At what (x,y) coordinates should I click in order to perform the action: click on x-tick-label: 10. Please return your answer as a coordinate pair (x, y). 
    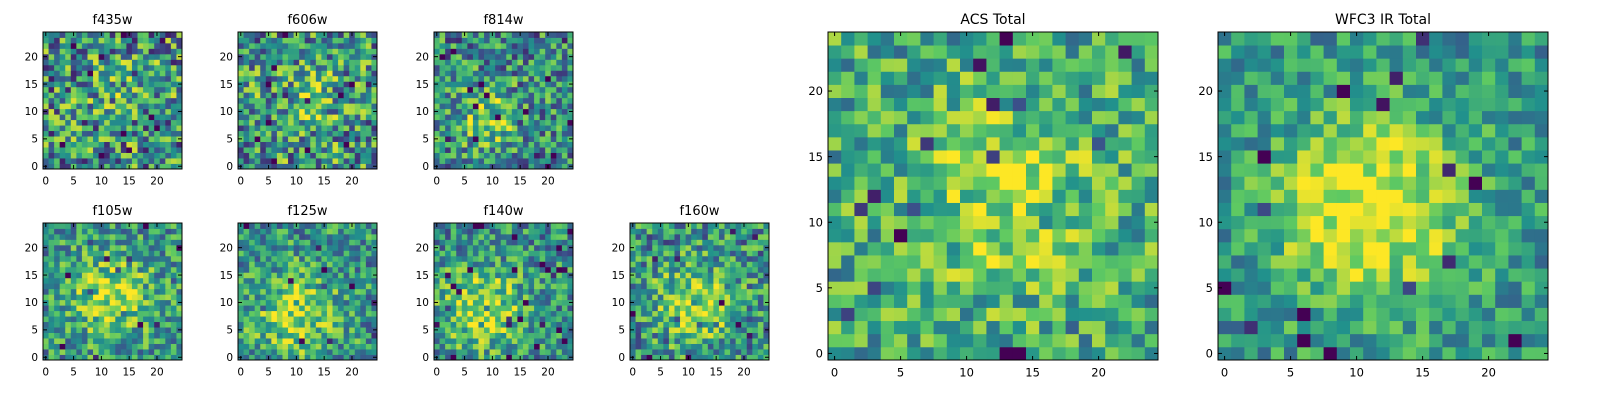
    Looking at the image, I should click on (296, 373).